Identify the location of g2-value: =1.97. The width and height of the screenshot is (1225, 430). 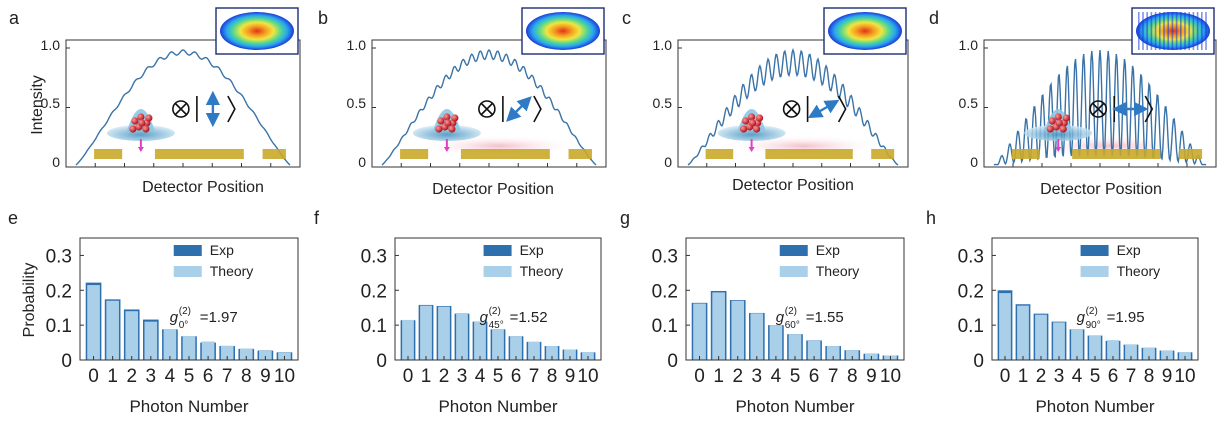
(219, 317).